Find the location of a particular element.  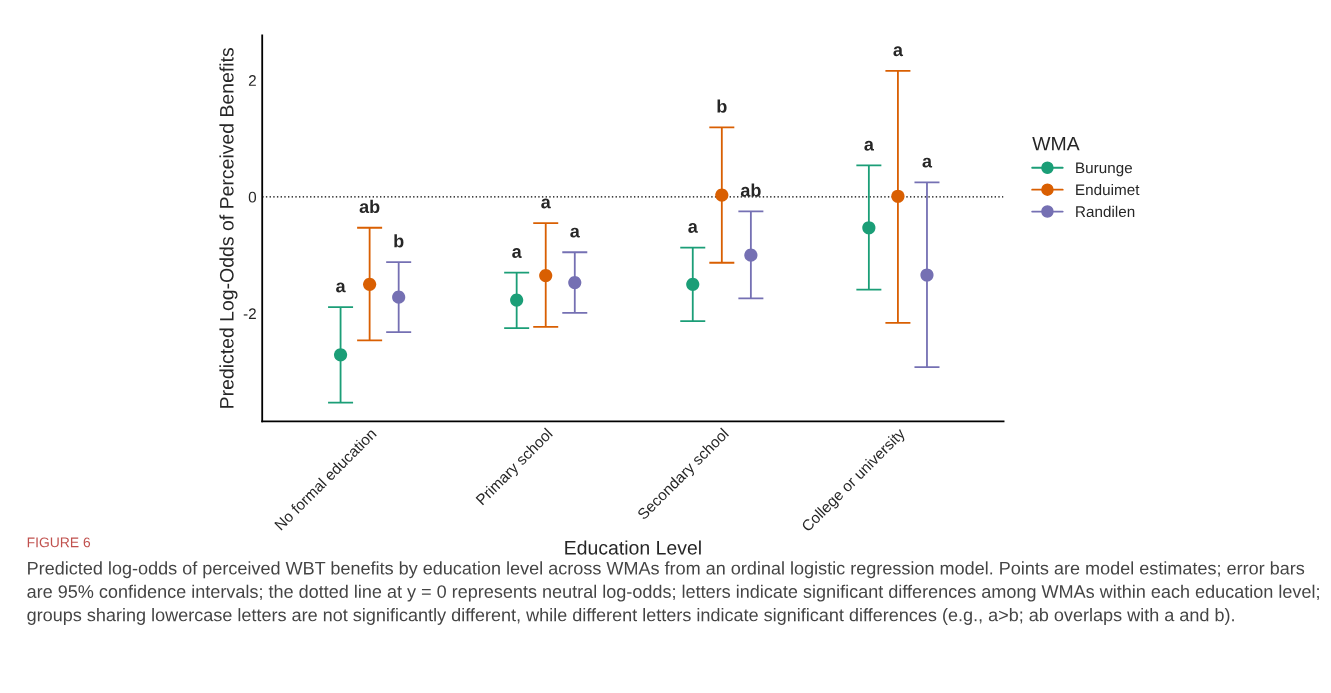

y-tick-label: -2 is located at coordinates (249, 314).